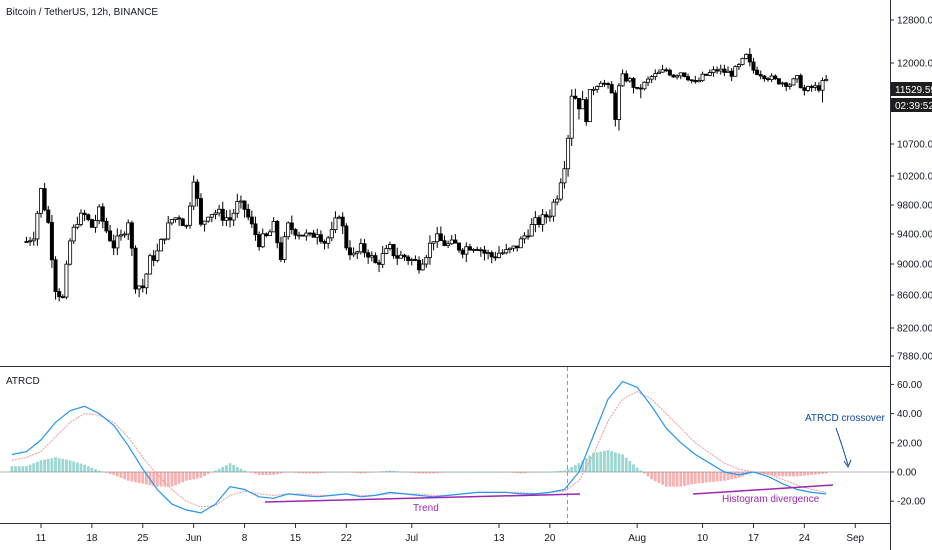 This screenshot has height=550, width=932. What do you see at coordinates (422, 498) in the screenshot?
I see `trend-line` at bounding box center [422, 498].